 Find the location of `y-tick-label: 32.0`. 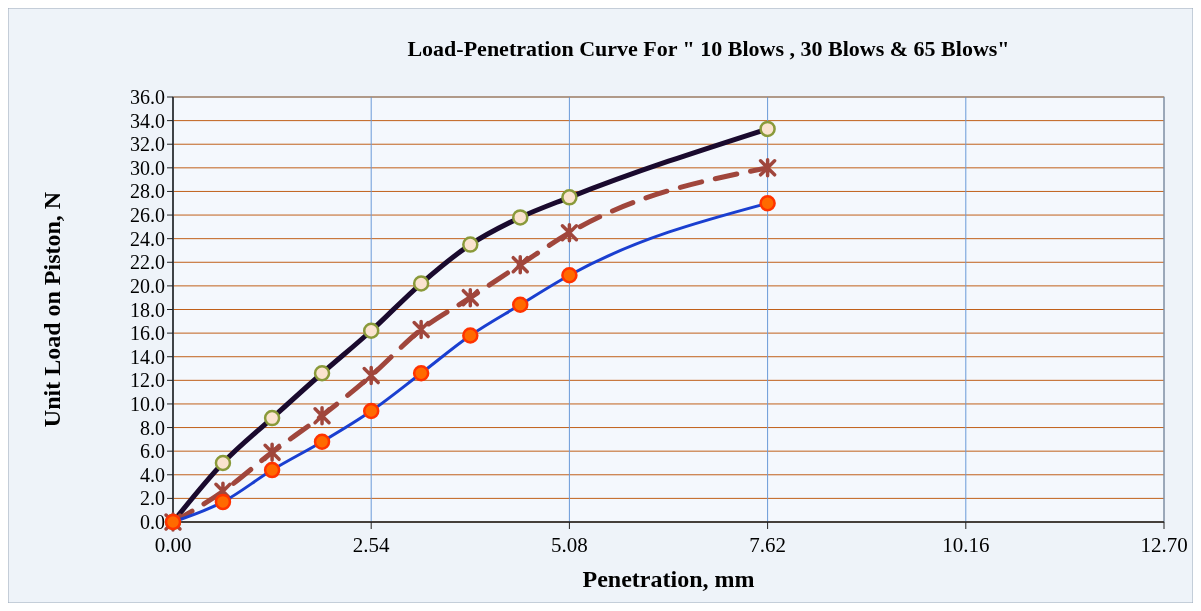

y-tick-label: 32.0 is located at coordinates (147, 144).